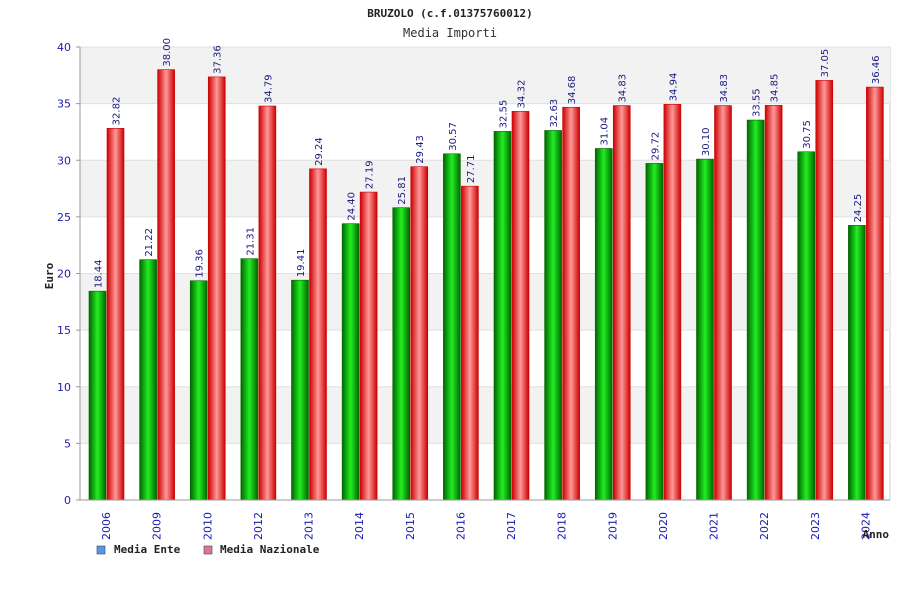 The image size is (900, 600). Describe the element at coordinates (64, 104) in the screenshot. I see `y-tick-label: 35` at that location.